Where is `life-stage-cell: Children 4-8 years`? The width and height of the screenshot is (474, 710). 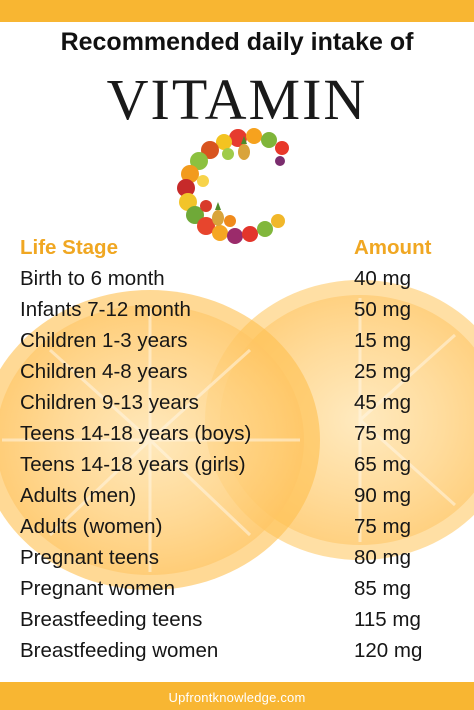
life-stage-cell: Children 4-8 years is located at coordinates (104, 371).